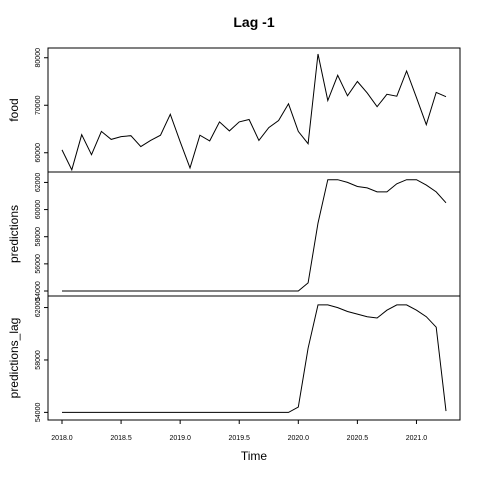  What do you see at coordinates (240, 438) in the screenshot?
I see `x-tick-label: 2019.5` at bounding box center [240, 438].